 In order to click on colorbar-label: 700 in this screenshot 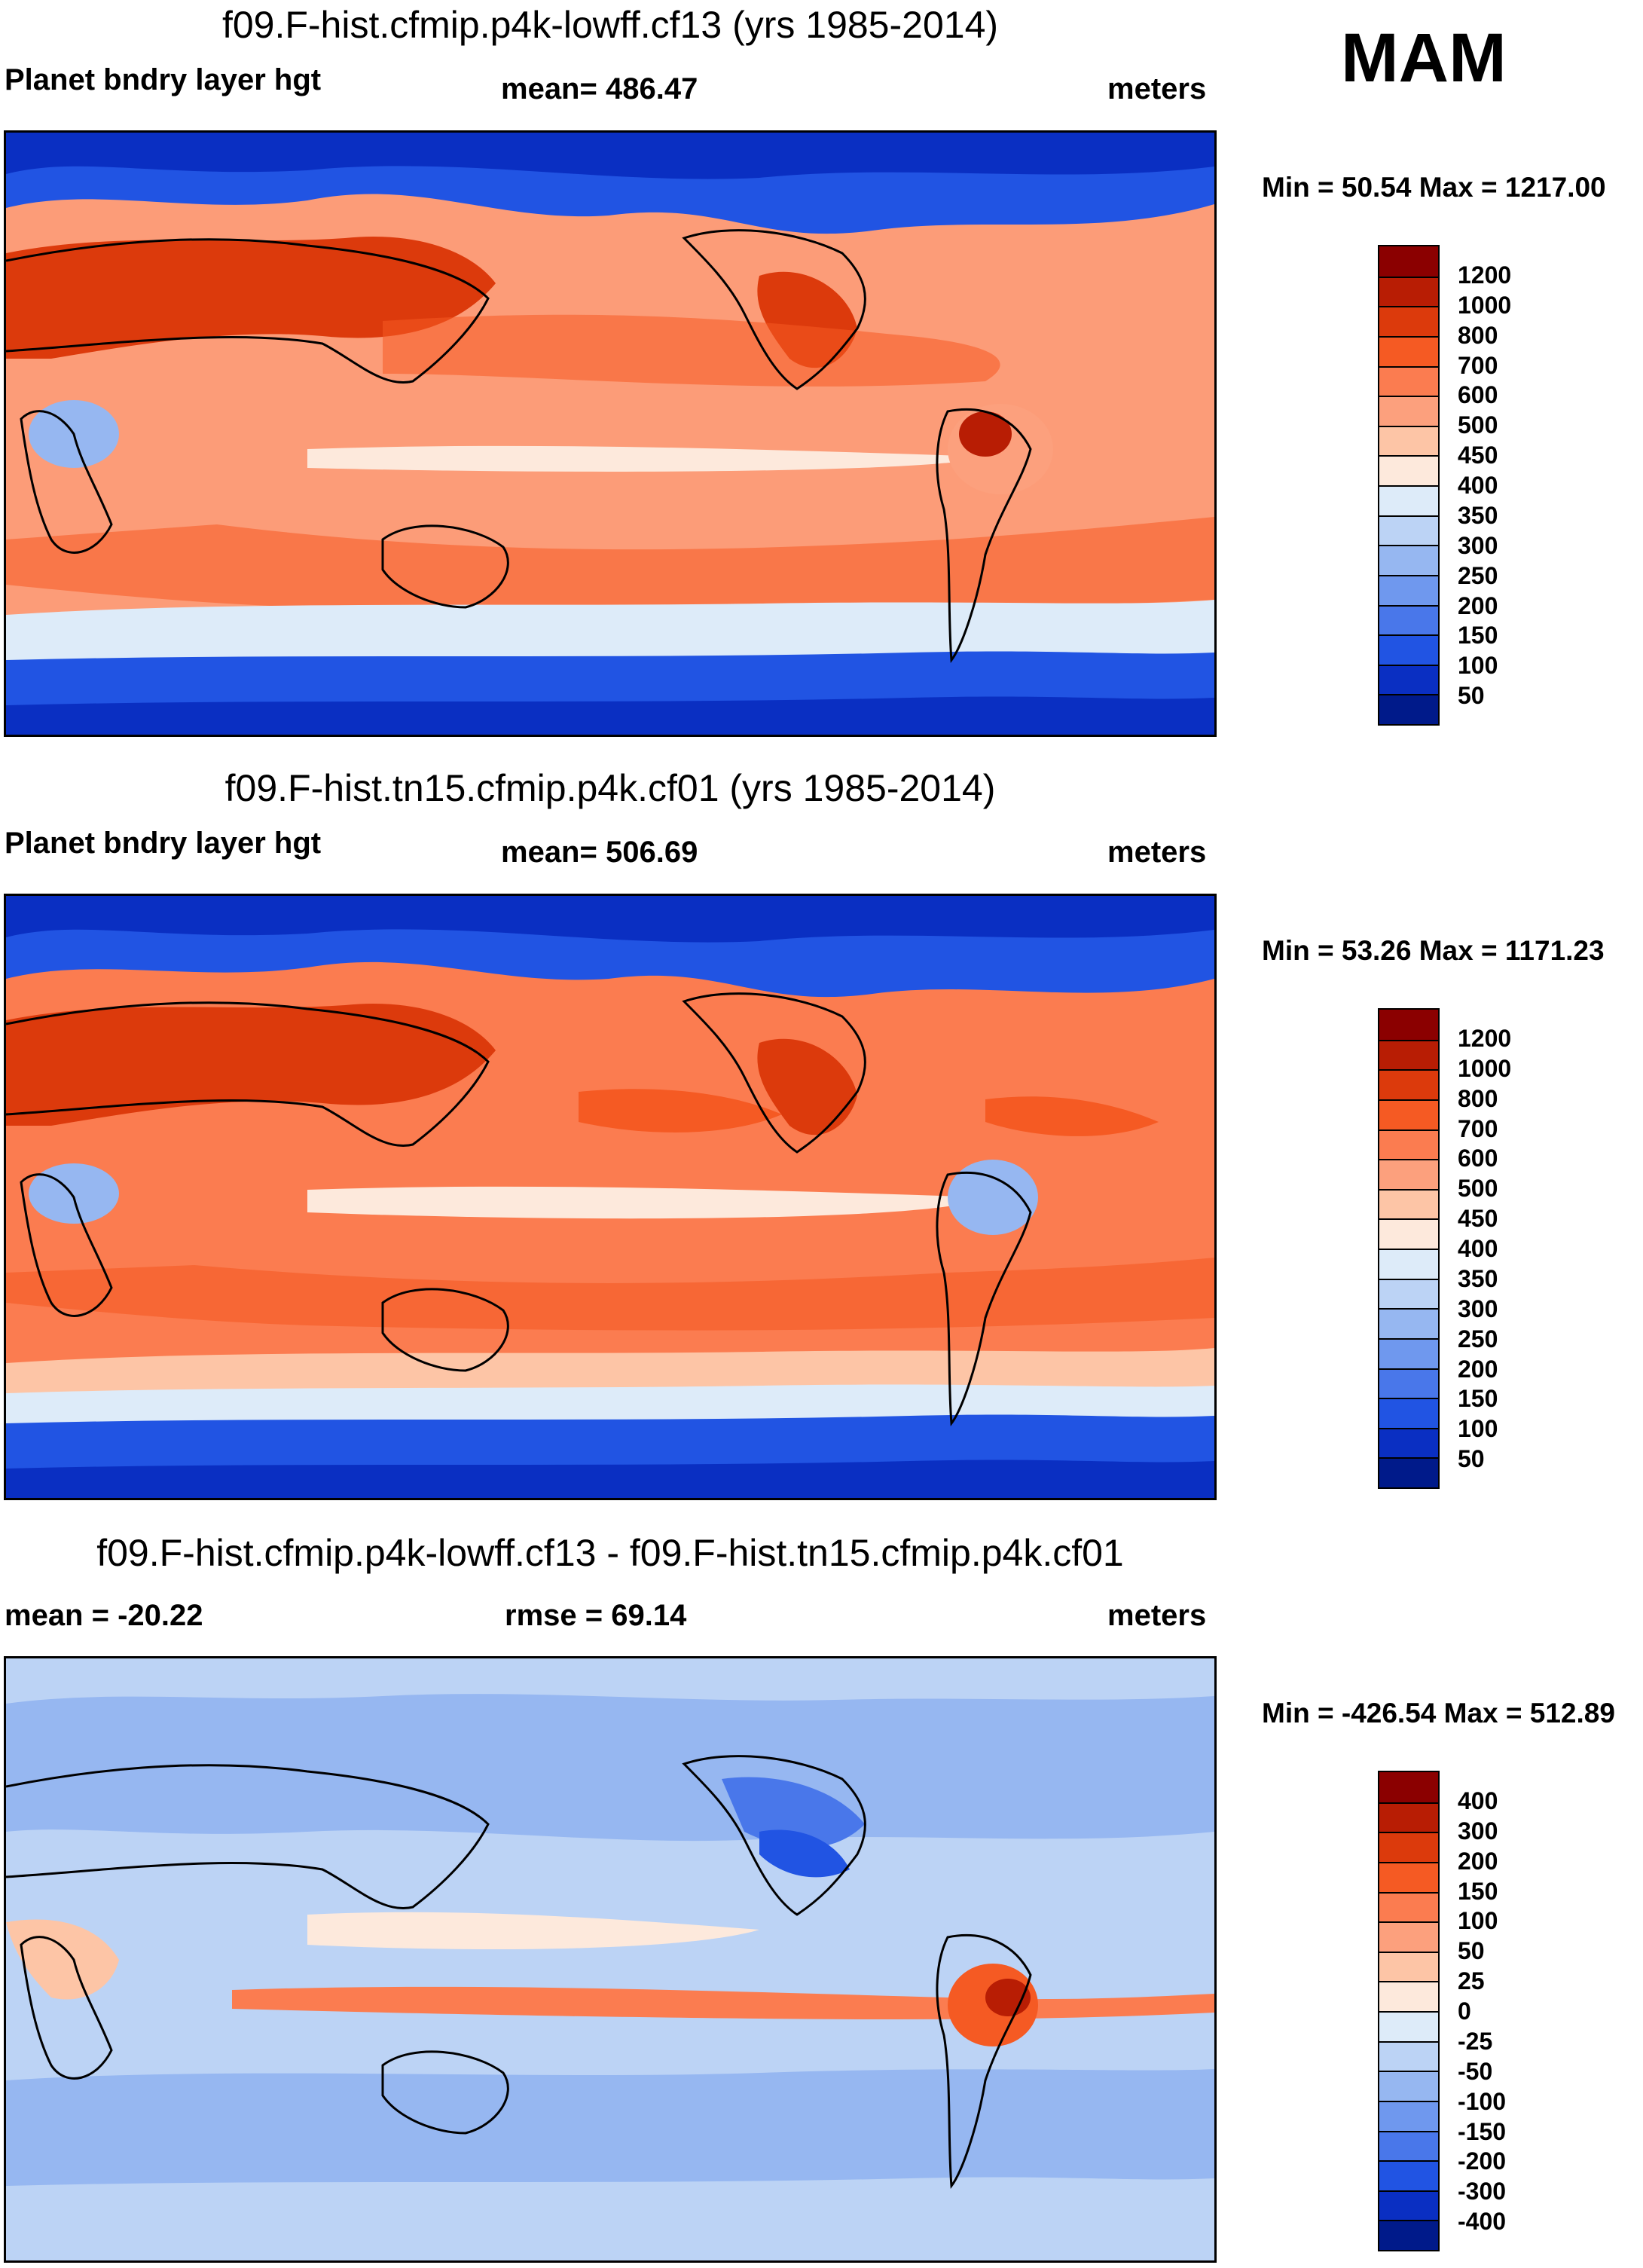, I will do `click(1478, 365)`.